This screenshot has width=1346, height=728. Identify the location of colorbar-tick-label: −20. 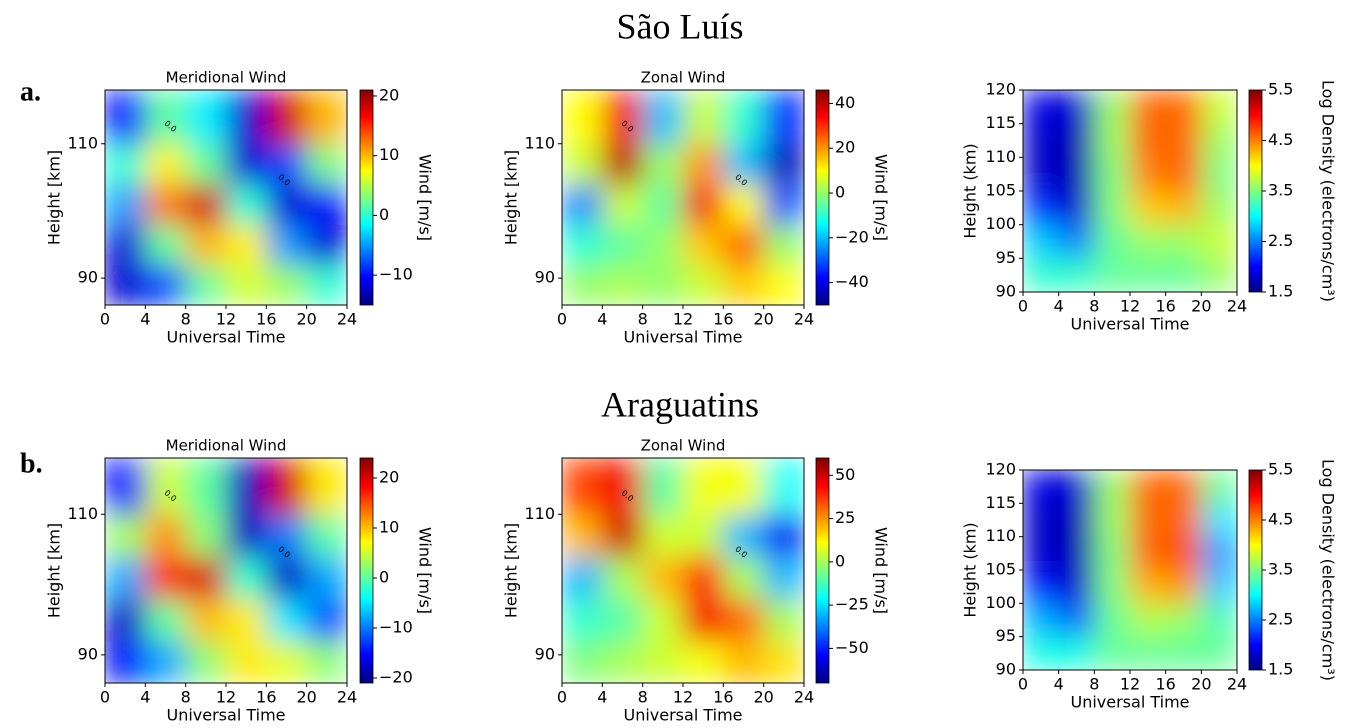
(396, 677).